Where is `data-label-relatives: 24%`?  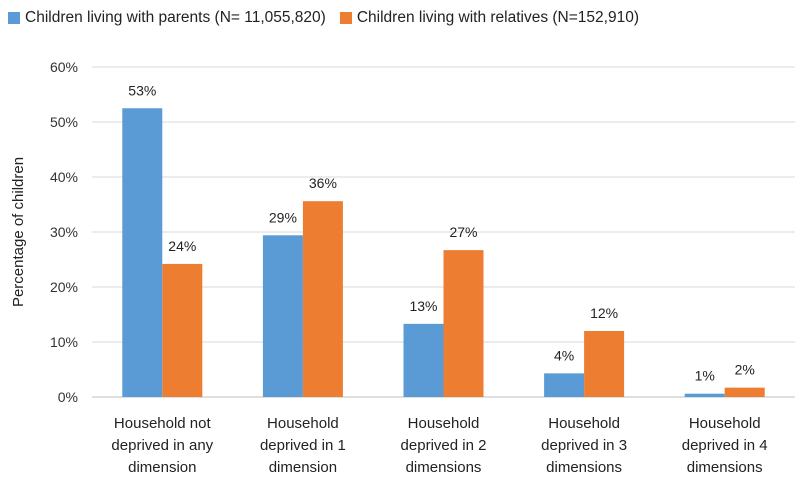 data-label-relatives: 24% is located at coordinates (182, 246).